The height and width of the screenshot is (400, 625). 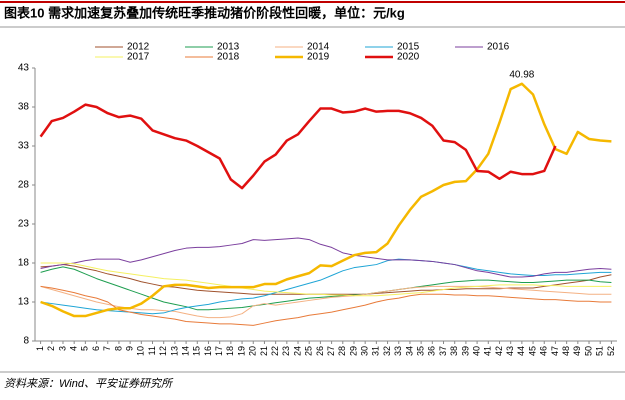 What do you see at coordinates (611, 351) in the screenshot?
I see `x-tick-label: 52` at bounding box center [611, 351].